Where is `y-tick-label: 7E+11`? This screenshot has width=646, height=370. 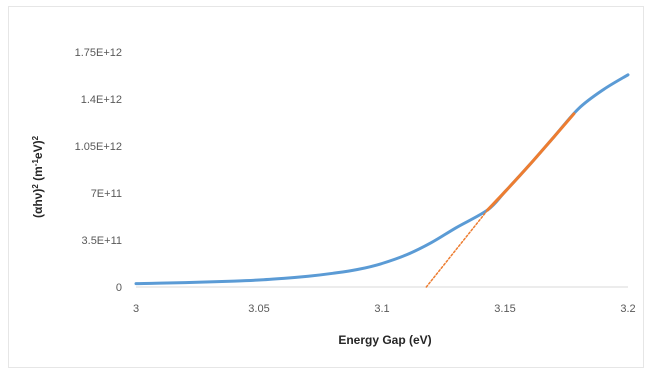
y-tick-label: 7E+11 is located at coordinates (106, 194).